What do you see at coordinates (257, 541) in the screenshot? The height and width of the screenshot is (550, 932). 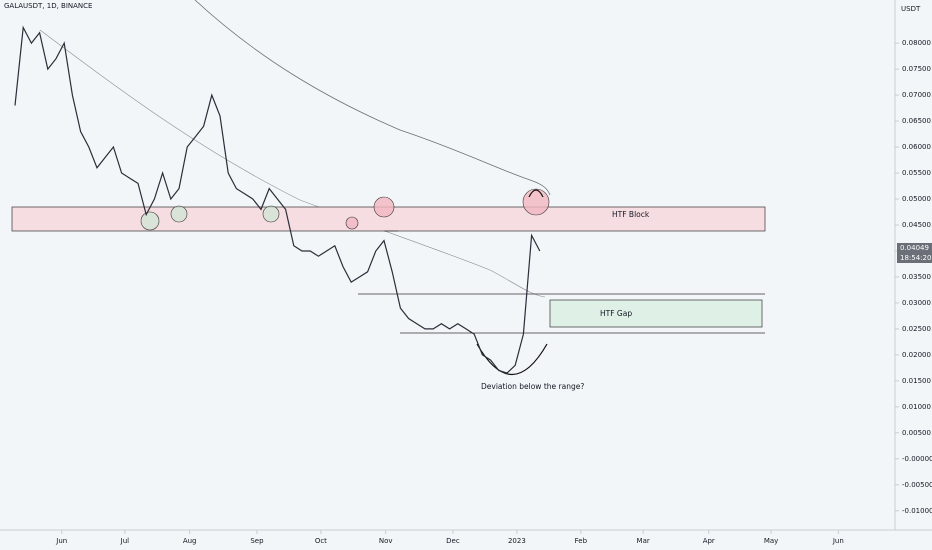 I see `x-tick-label: Sep` at bounding box center [257, 541].